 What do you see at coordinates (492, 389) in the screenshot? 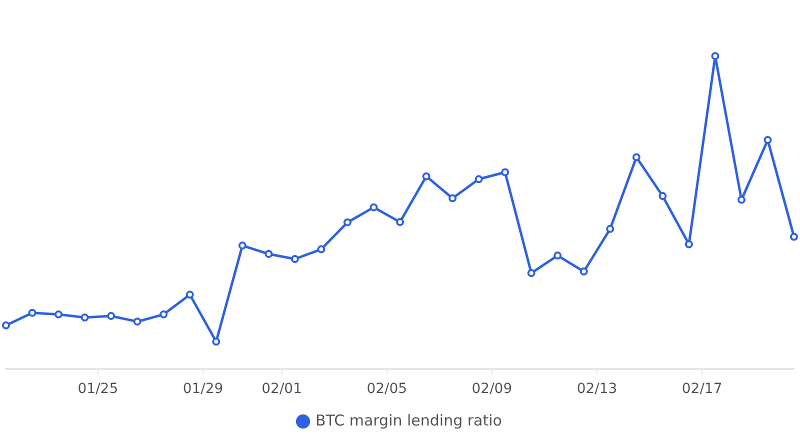
I see `x-tick-label: 02/09` at bounding box center [492, 389].